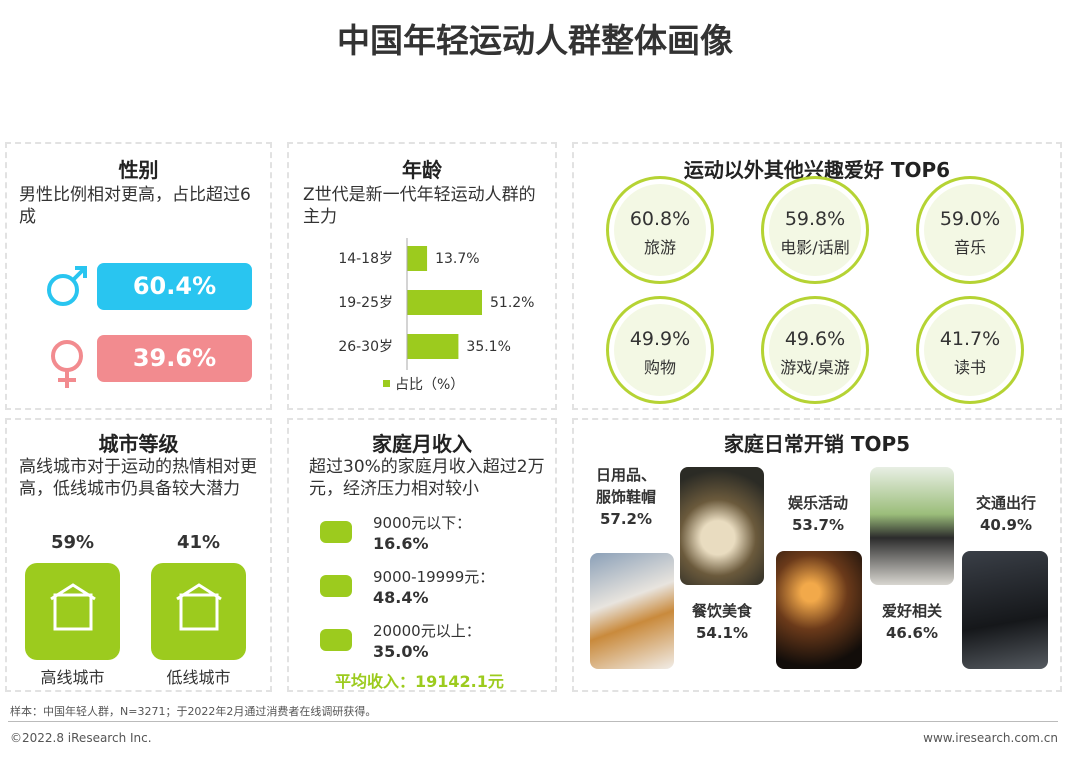  What do you see at coordinates (969, 247) in the screenshot?
I see `interest-label: 音乐` at bounding box center [969, 247].